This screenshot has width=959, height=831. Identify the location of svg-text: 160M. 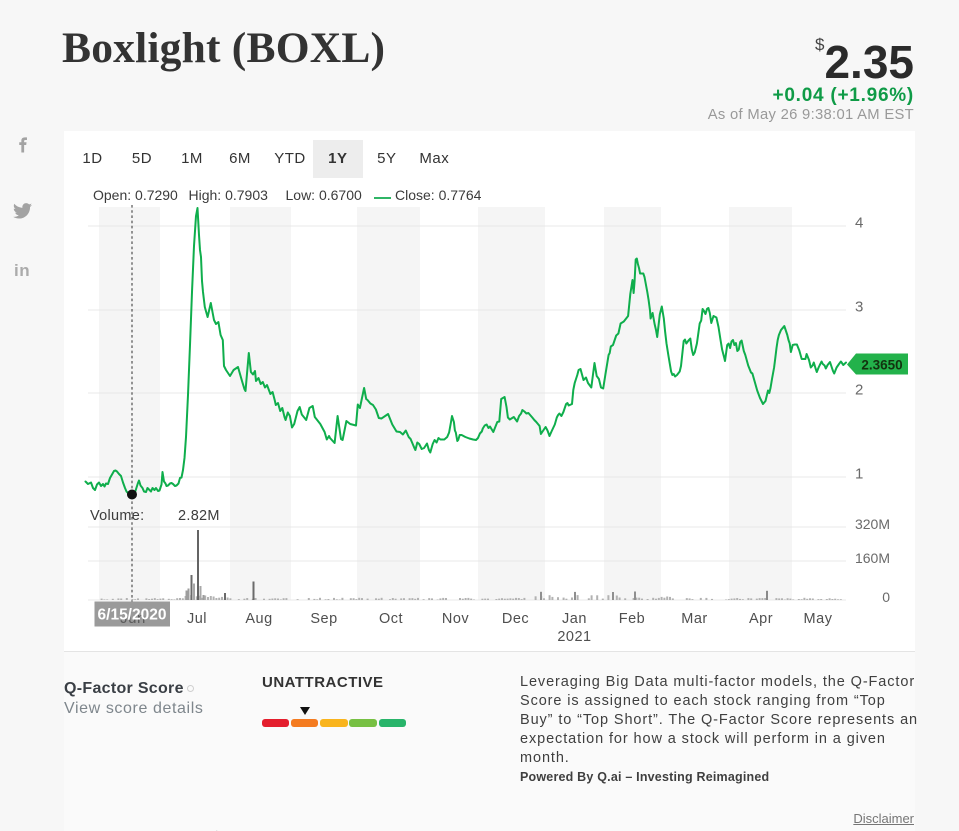
(872, 558).